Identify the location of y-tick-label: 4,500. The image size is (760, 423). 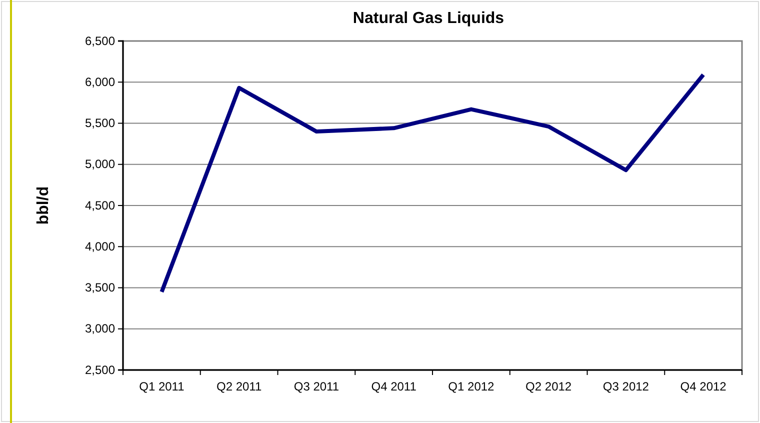
(100, 205).